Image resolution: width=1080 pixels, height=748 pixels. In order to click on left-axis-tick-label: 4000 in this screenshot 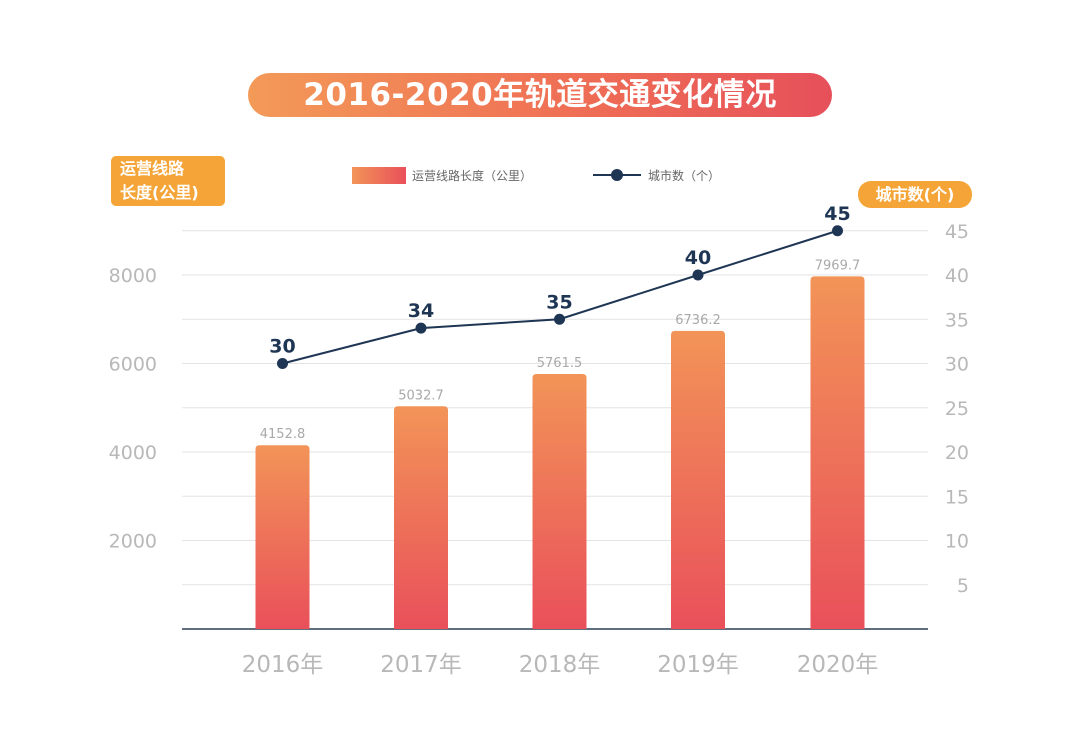, I will do `click(133, 453)`.